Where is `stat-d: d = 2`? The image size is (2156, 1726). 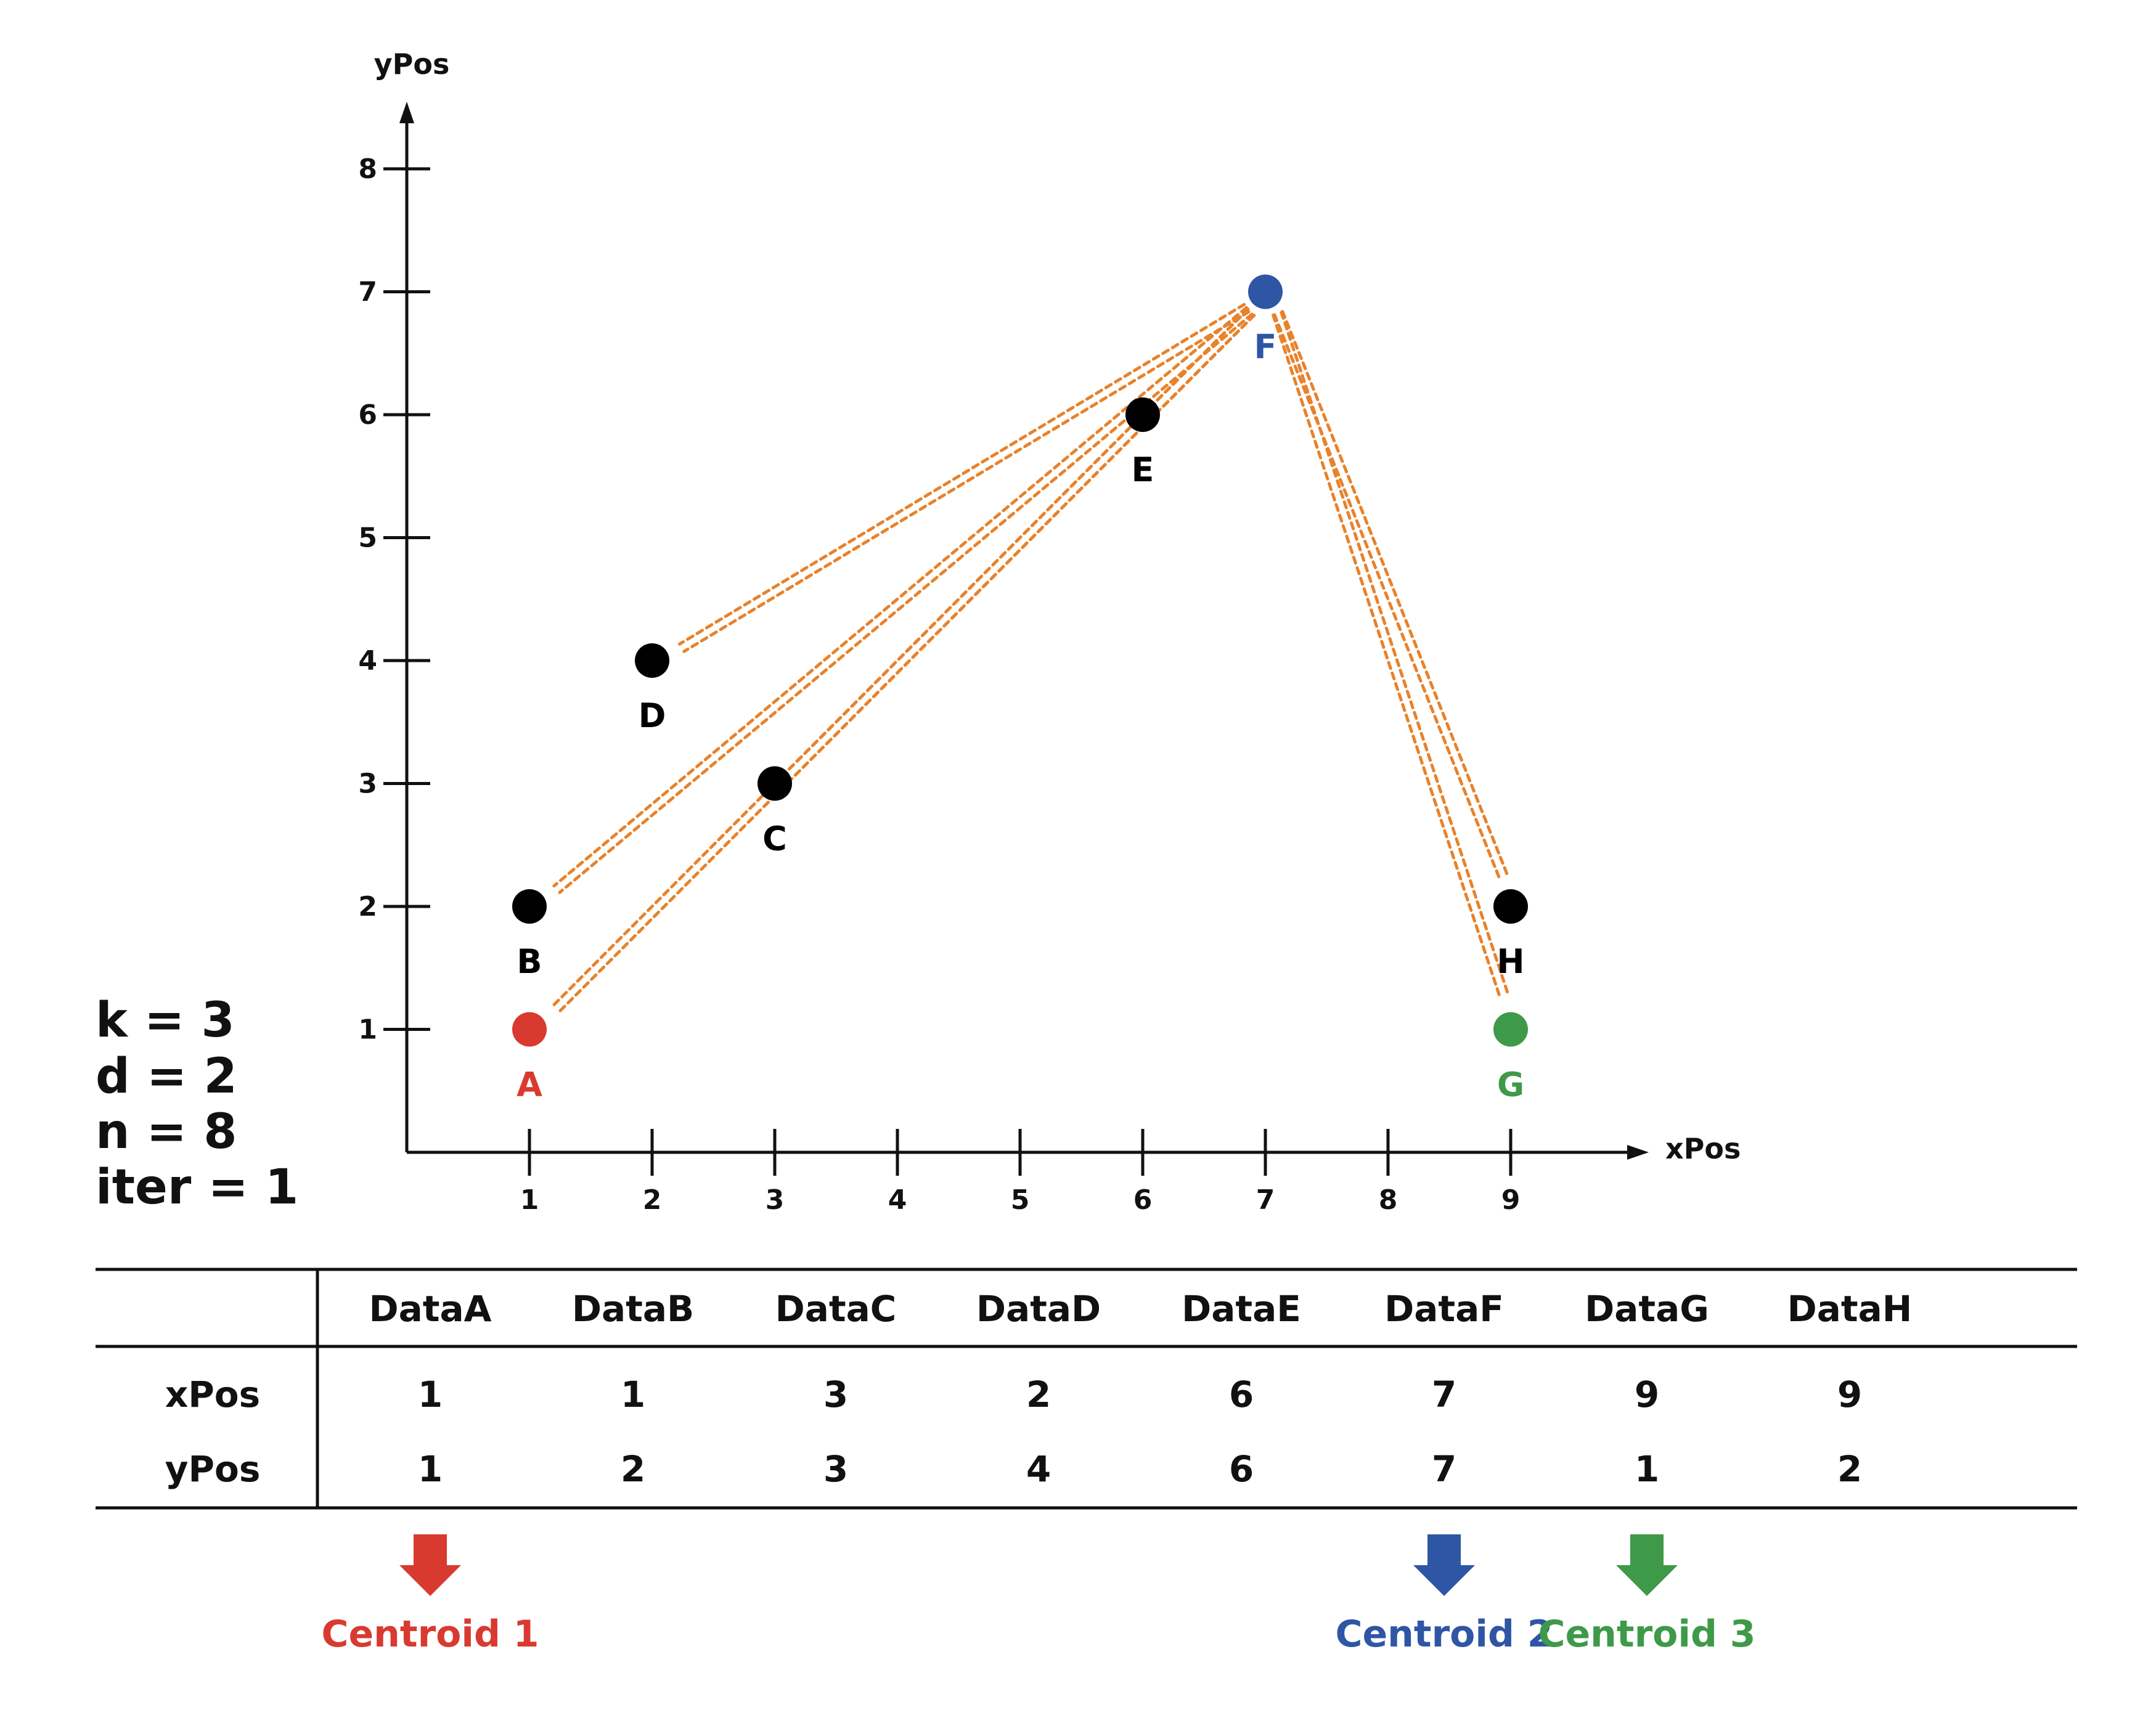 stat-d: d = 2 is located at coordinates (166, 1076).